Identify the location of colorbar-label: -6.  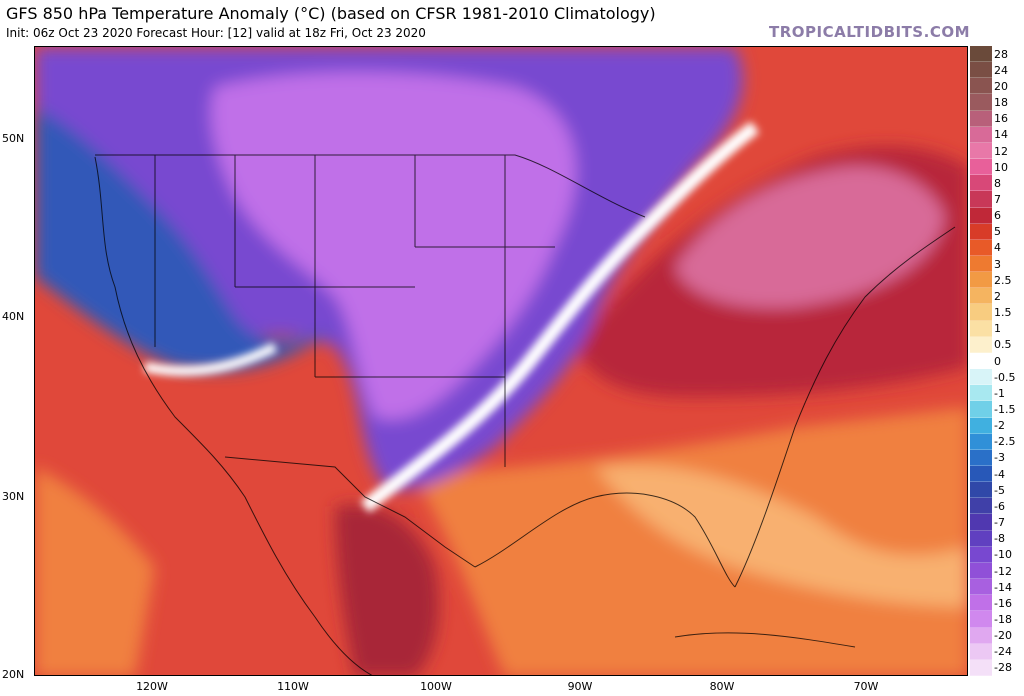
(999, 506).